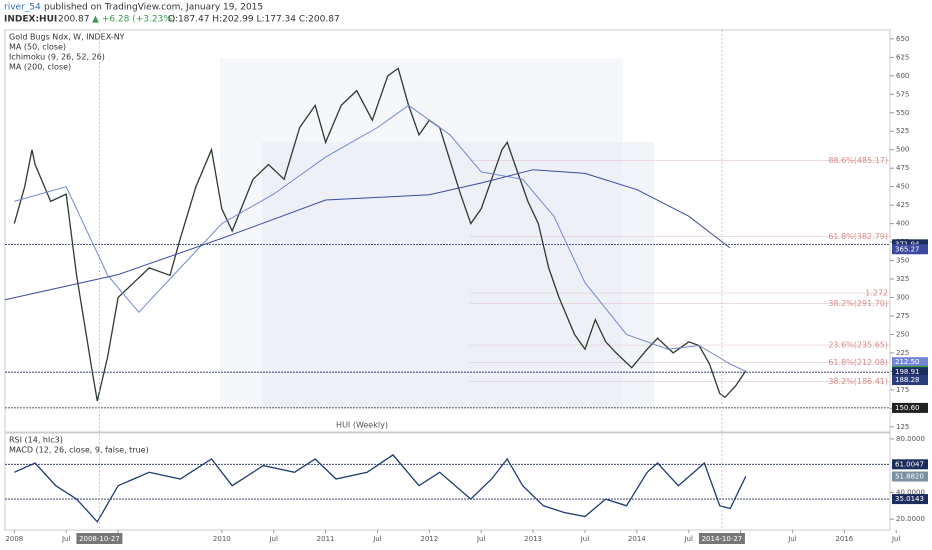  What do you see at coordinates (902, 57) in the screenshot?
I see `y-tick-label: 625` at bounding box center [902, 57].